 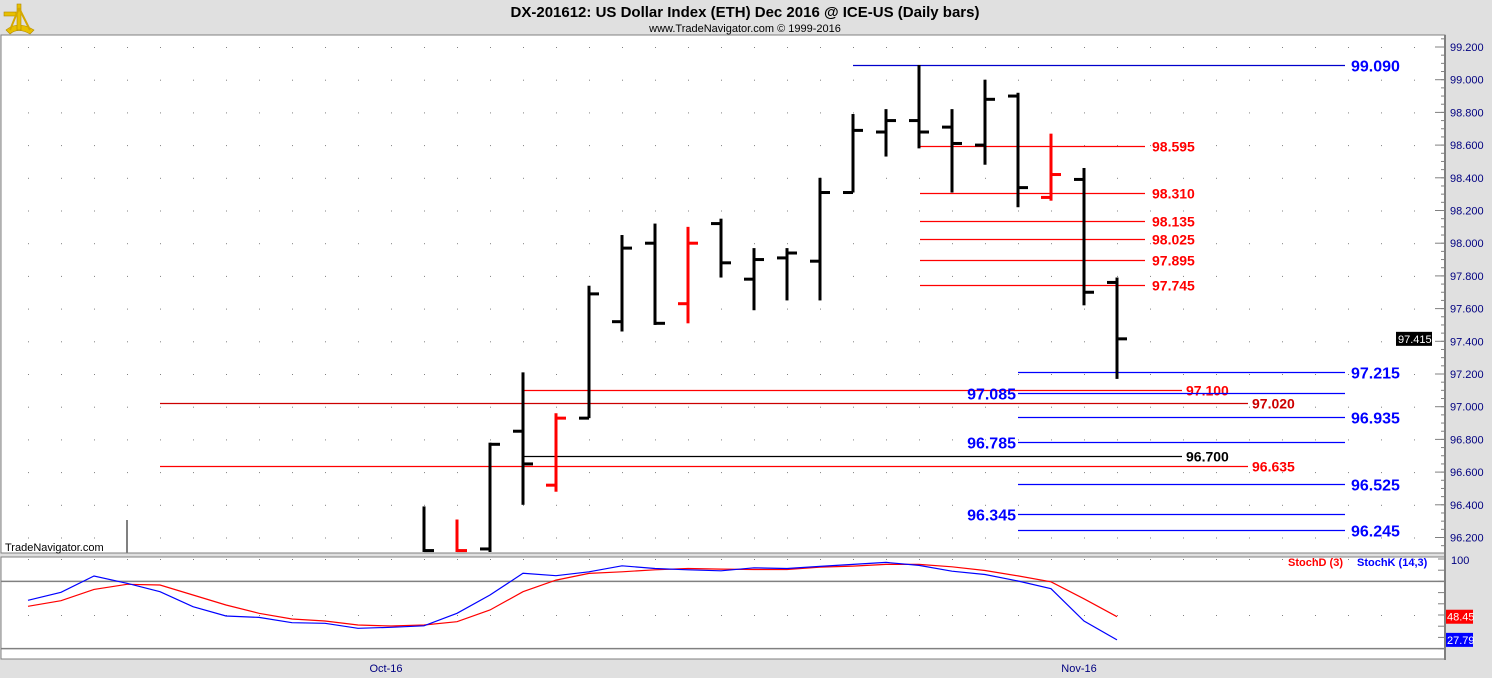 What do you see at coordinates (1459, 639) in the screenshot?
I see `last-value-badge` at bounding box center [1459, 639].